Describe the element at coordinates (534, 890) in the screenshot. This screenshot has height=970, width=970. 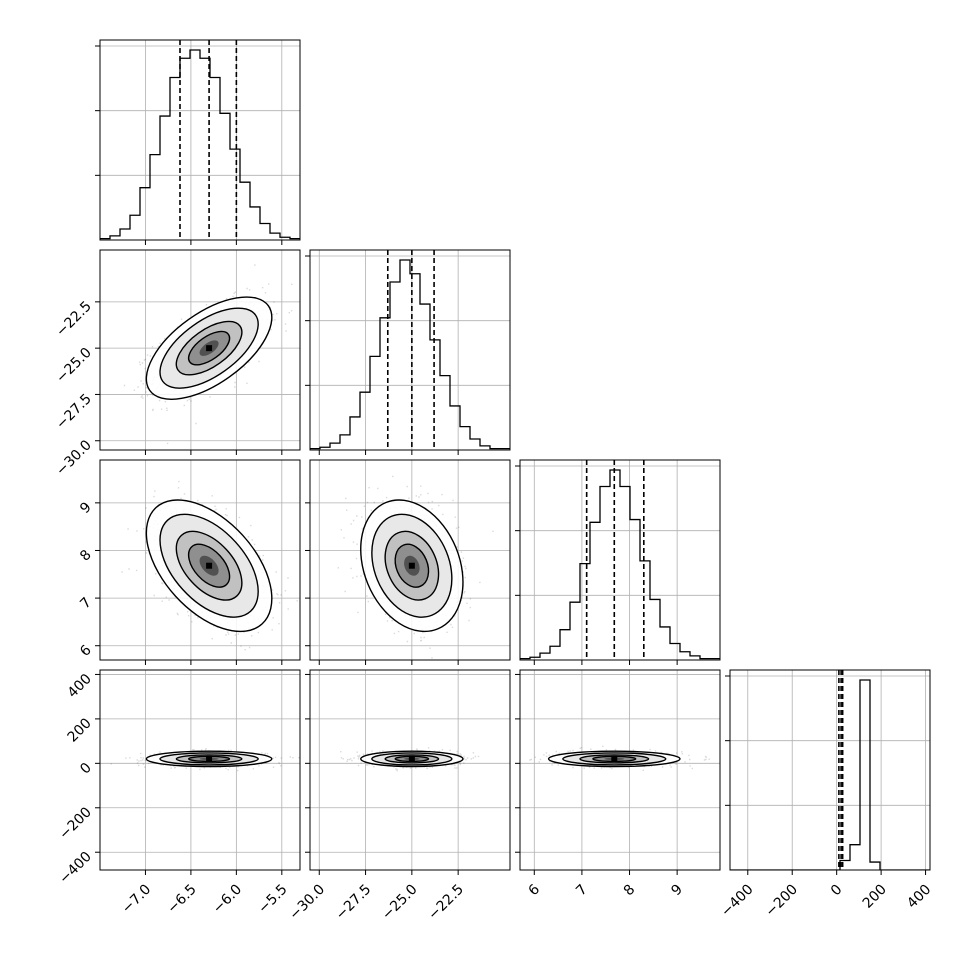
I see `x-tick-label: 6` at that location.